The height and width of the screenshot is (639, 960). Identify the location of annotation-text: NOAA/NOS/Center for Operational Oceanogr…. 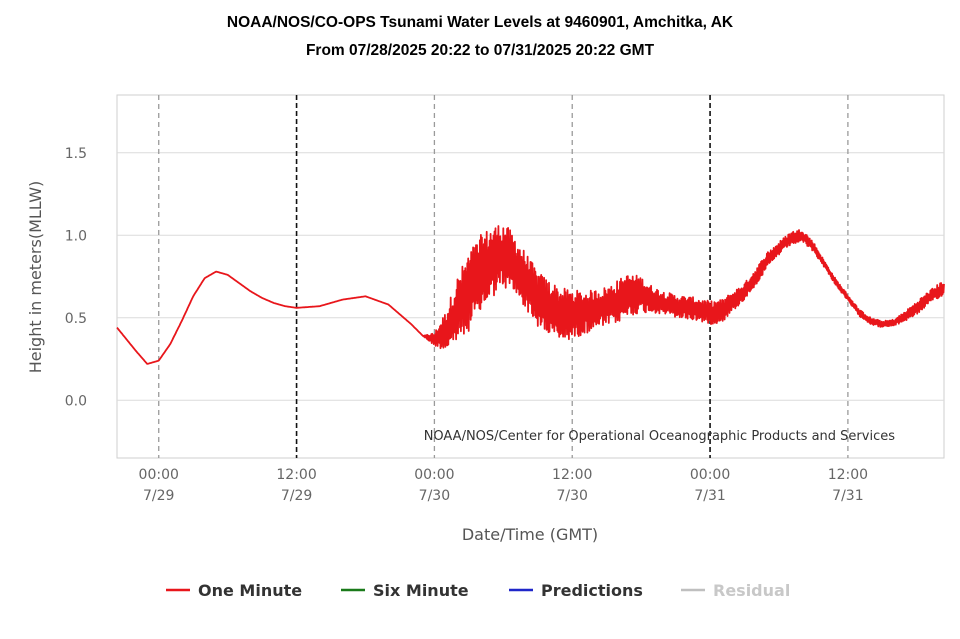
(660, 436).